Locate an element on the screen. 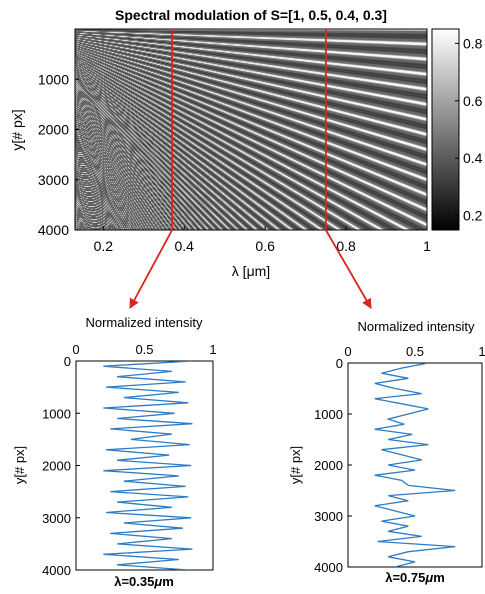 This screenshot has height=594, width=485. profile-right-y-ticks: 0 1000 2000 3000 4000 is located at coordinates (333, 465).